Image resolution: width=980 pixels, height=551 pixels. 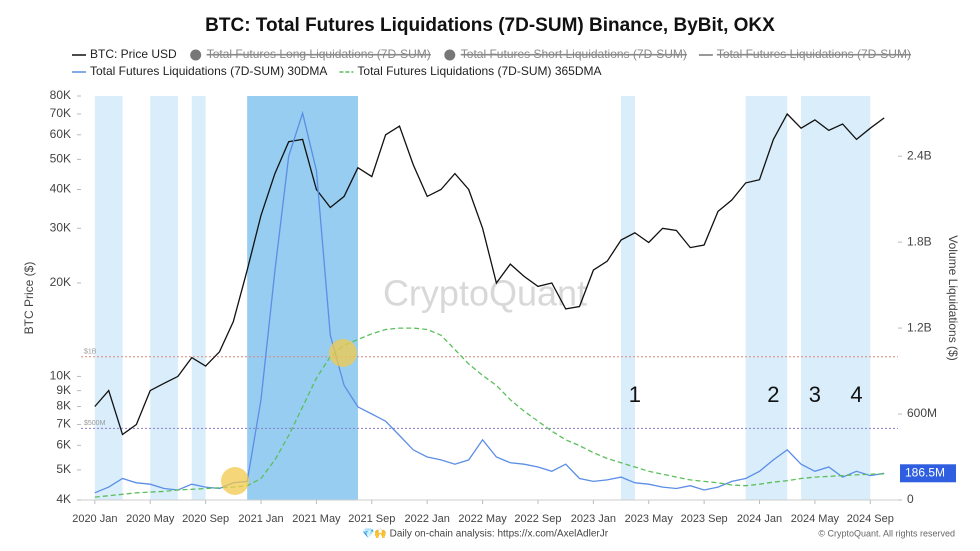 What do you see at coordinates (919, 327) in the screenshot?
I see `y2-tick-label: 1.2B` at bounding box center [919, 327].